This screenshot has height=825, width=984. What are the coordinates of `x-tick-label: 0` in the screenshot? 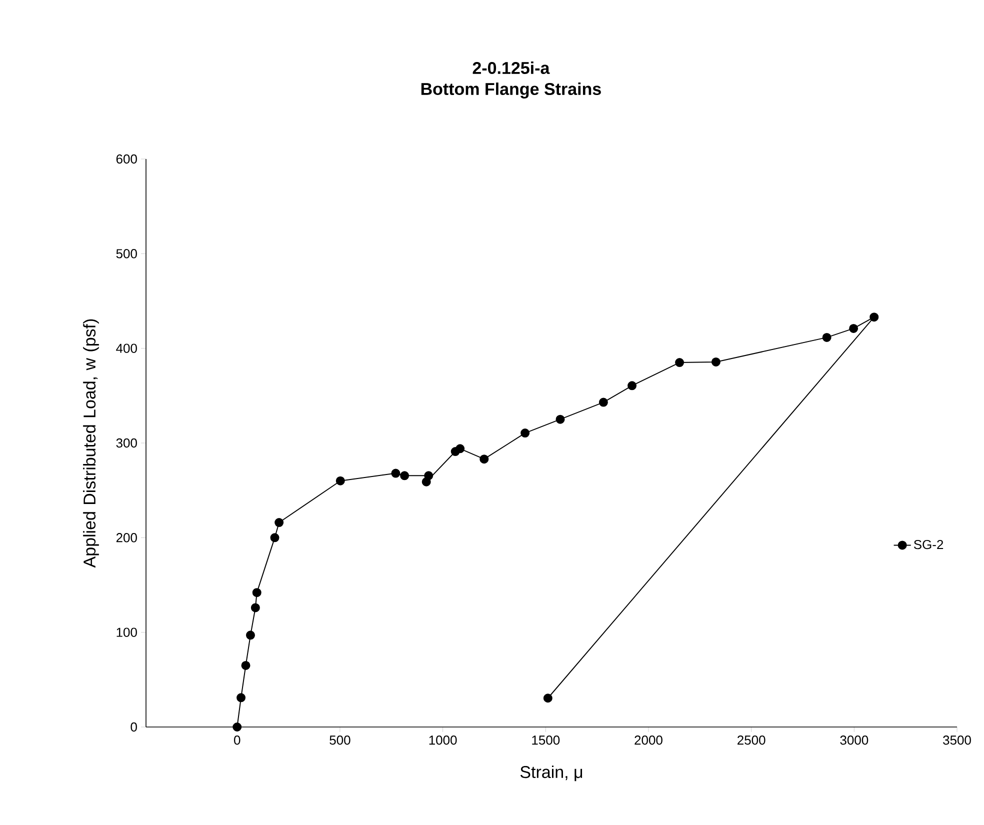 It's located at (237, 740).